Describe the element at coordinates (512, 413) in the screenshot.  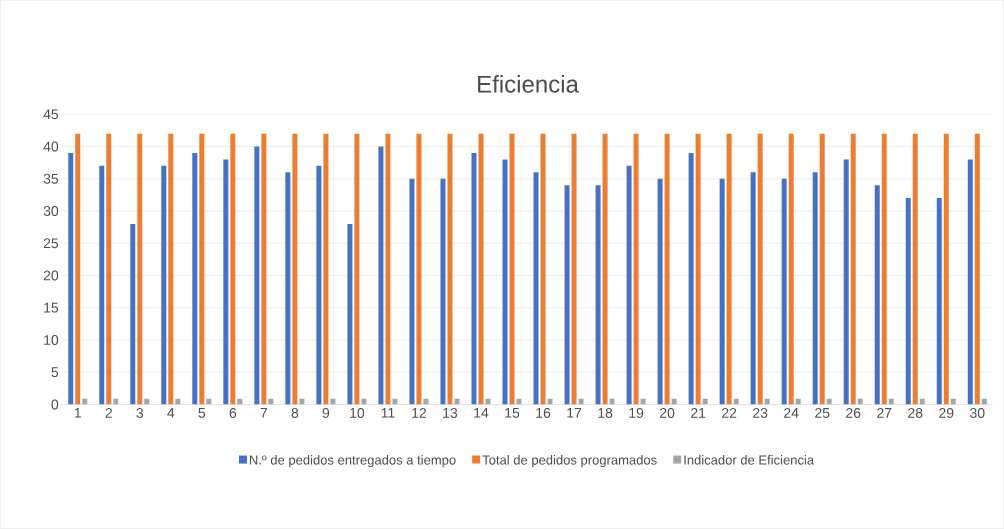
I see `x-tick-label: 15` at that location.